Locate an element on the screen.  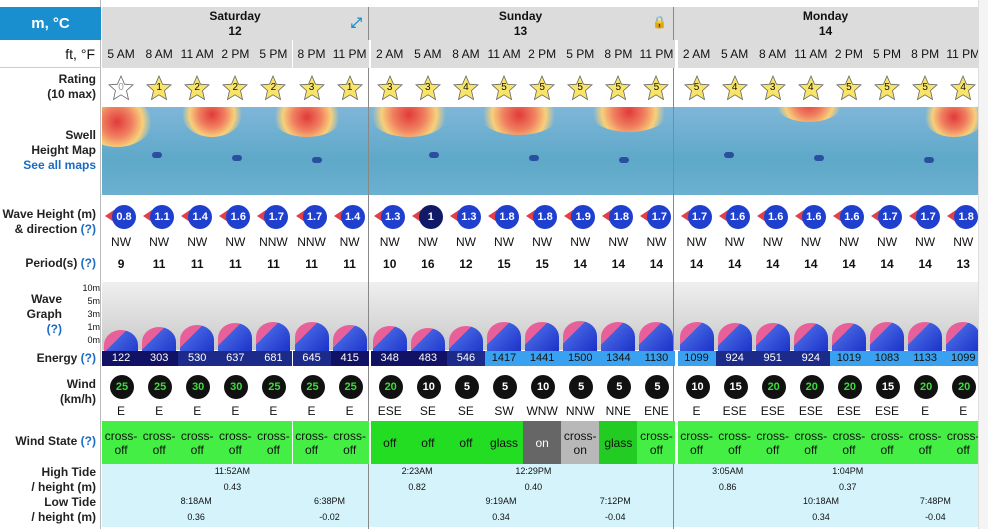
wave-height-marker: 1.4 is located at coordinates (350, 220).